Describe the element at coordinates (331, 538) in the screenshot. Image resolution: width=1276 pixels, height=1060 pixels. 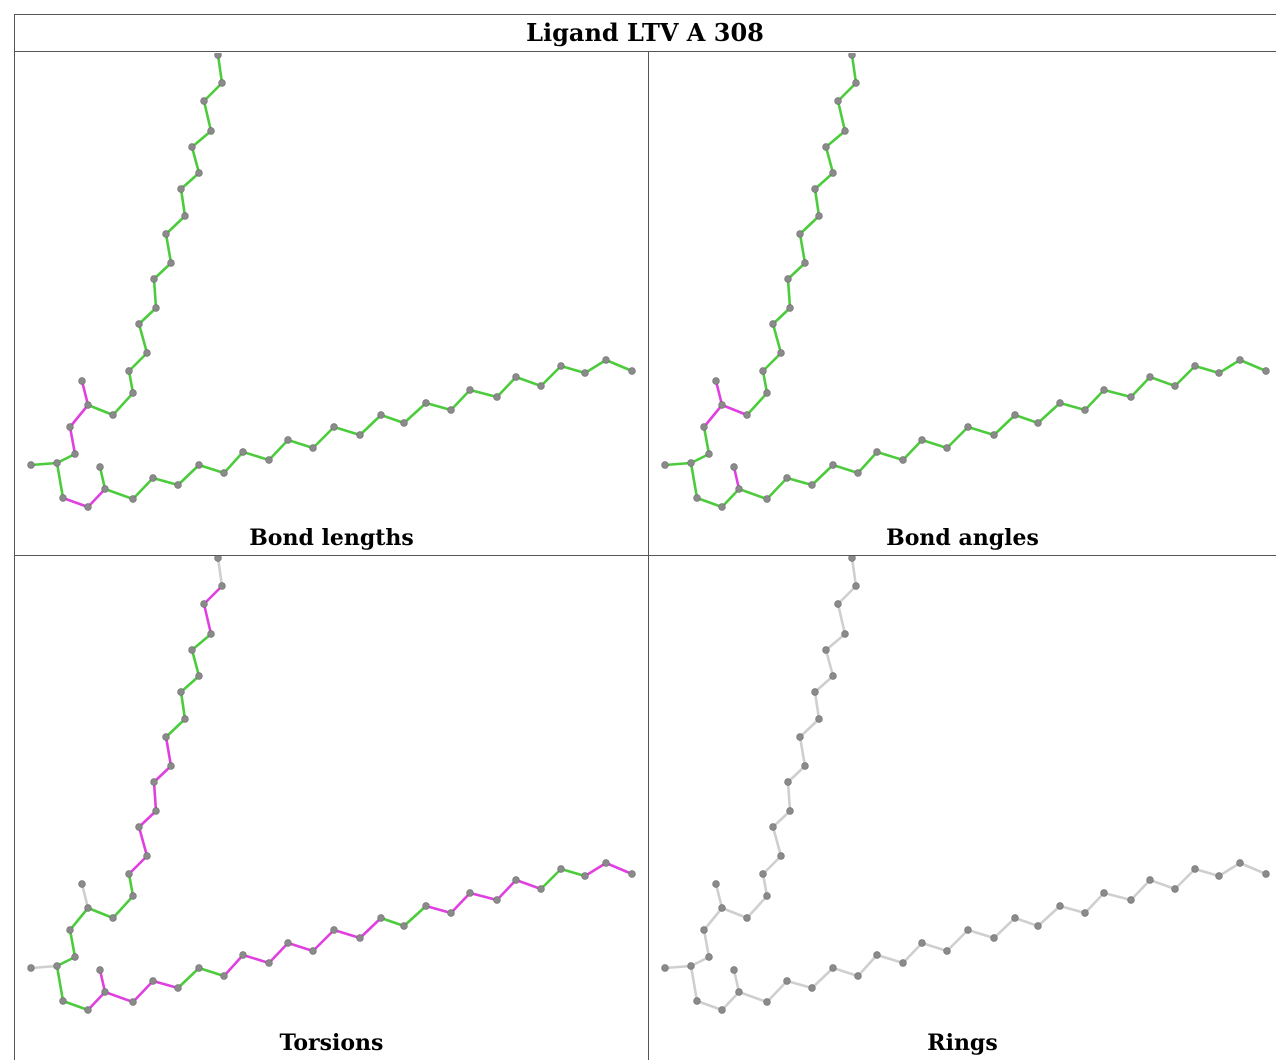
I see `panel-caption: Bond lengths` at that location.